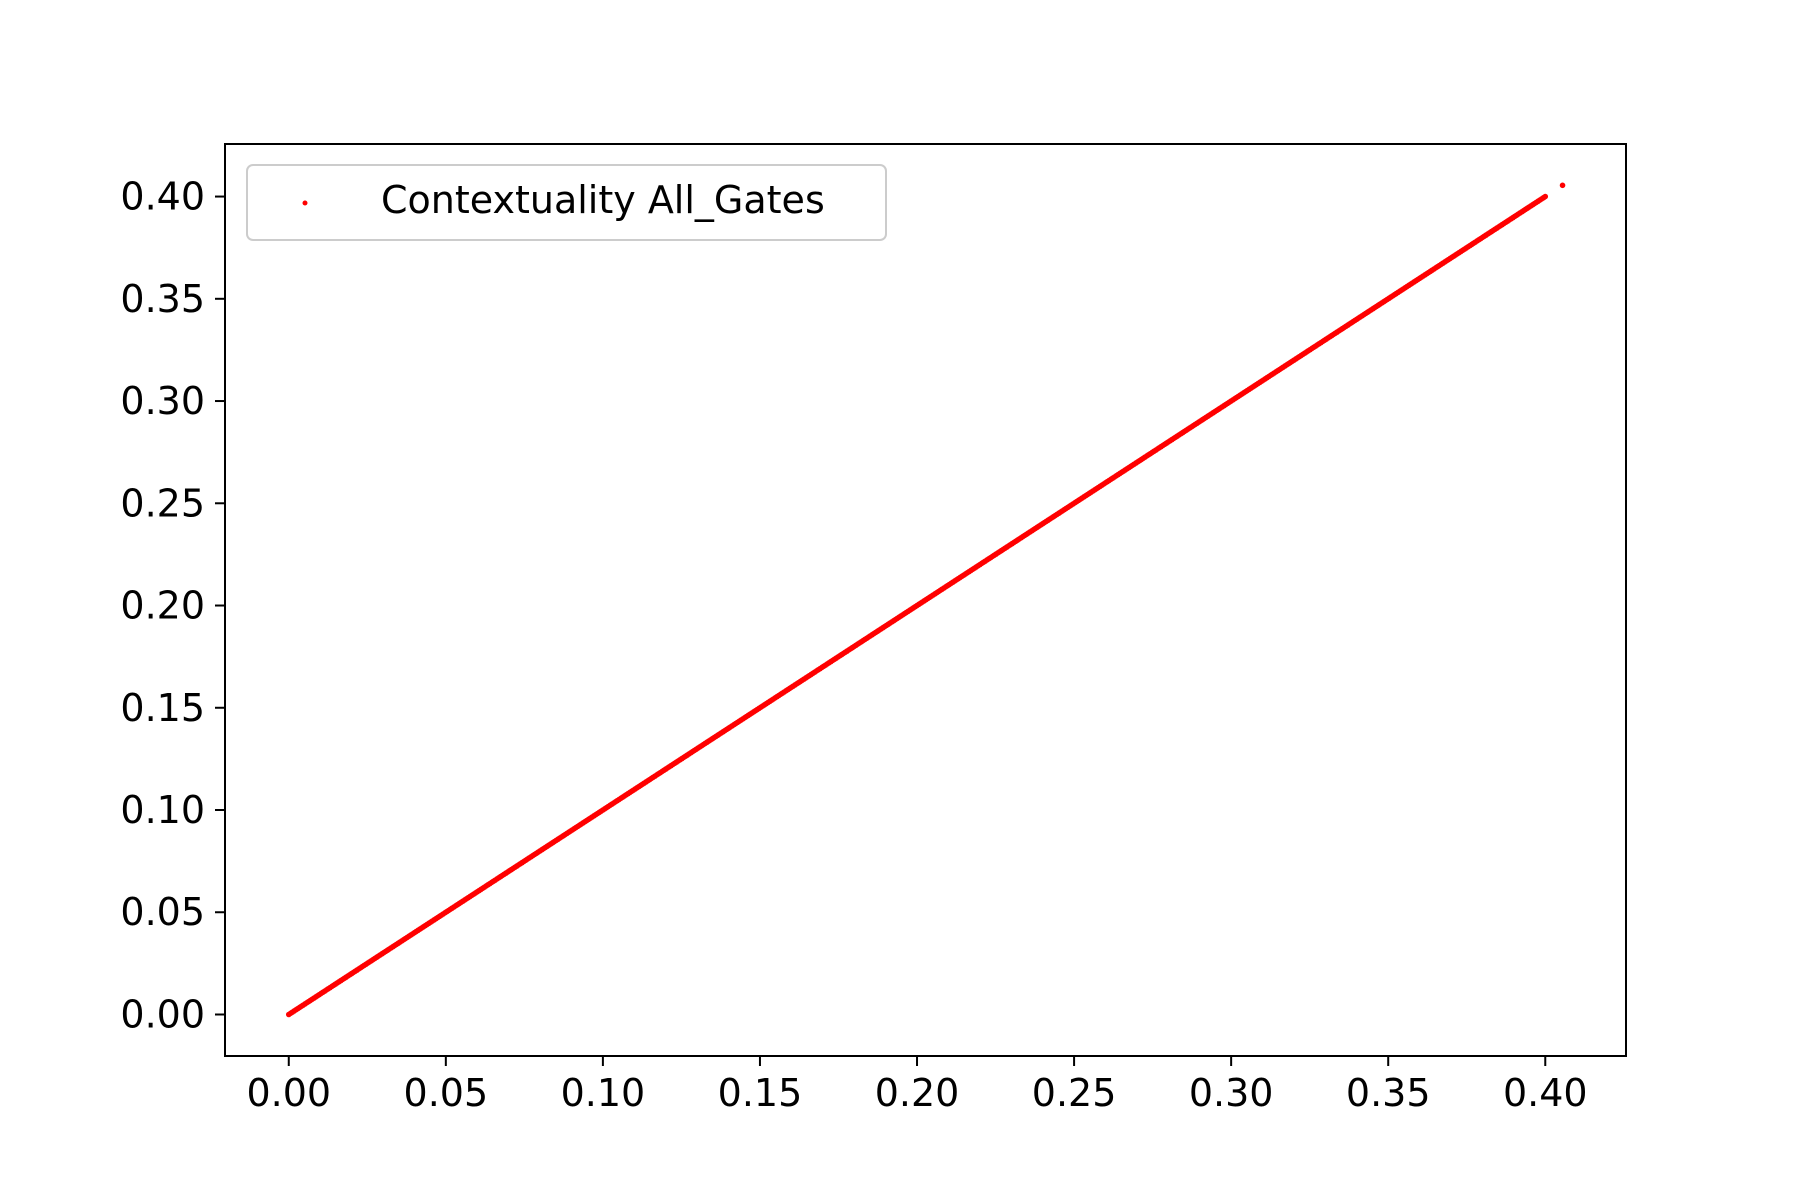  What do you see at coordinates (288, 1093) in the screenshot?
I see `x-tick-label: 0.00` at bounding box center [288, 1093].